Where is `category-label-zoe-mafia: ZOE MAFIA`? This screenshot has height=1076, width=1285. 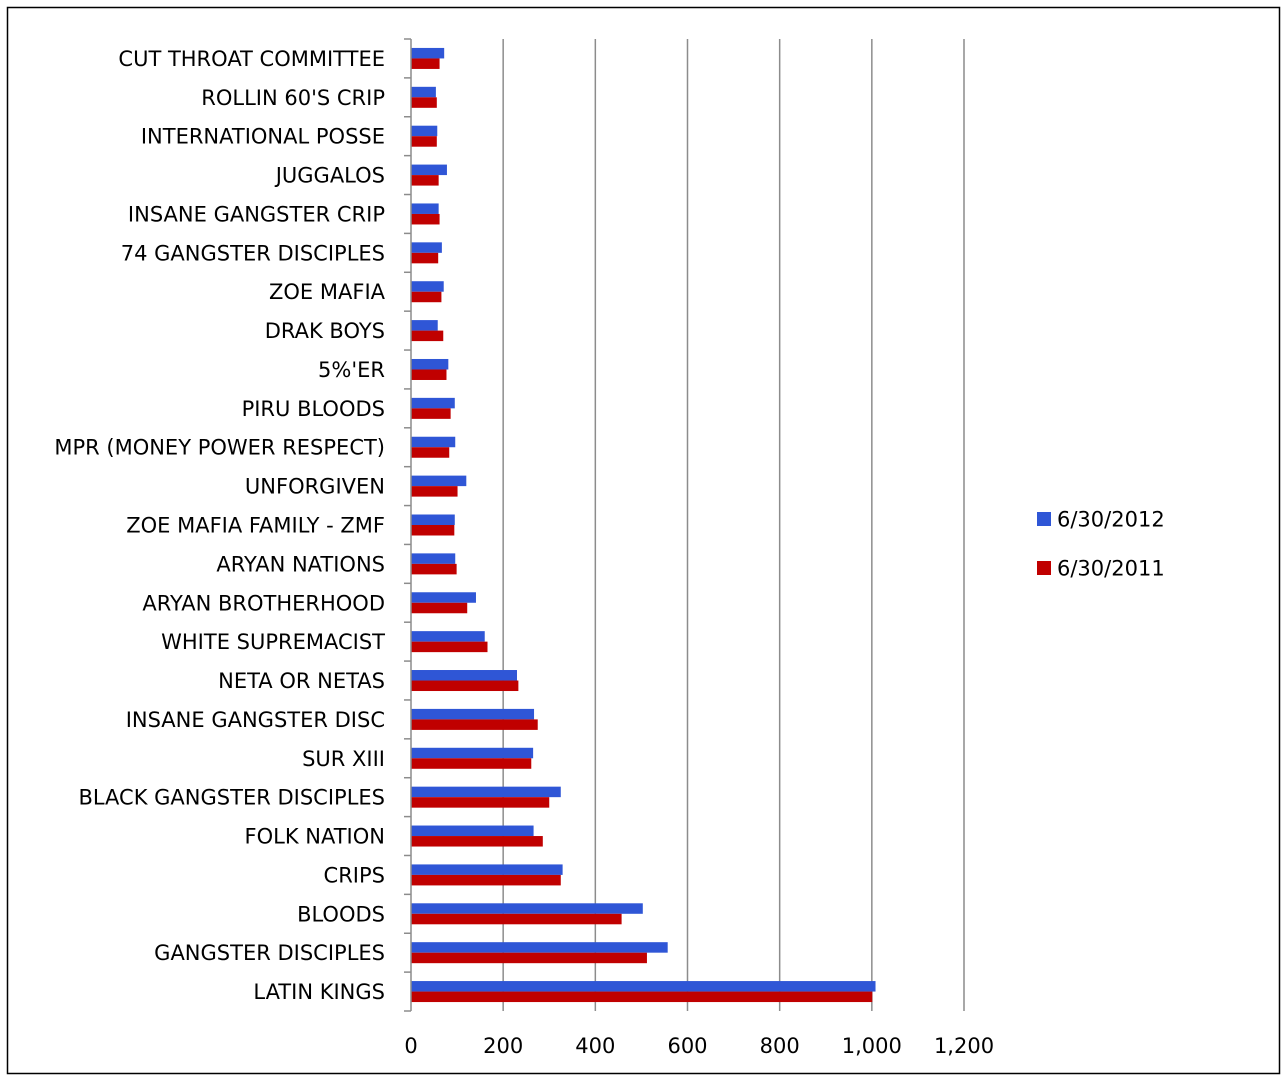
category-label-zoe-mafia: ZOE MAFIA is located at coordinates (327, 292).